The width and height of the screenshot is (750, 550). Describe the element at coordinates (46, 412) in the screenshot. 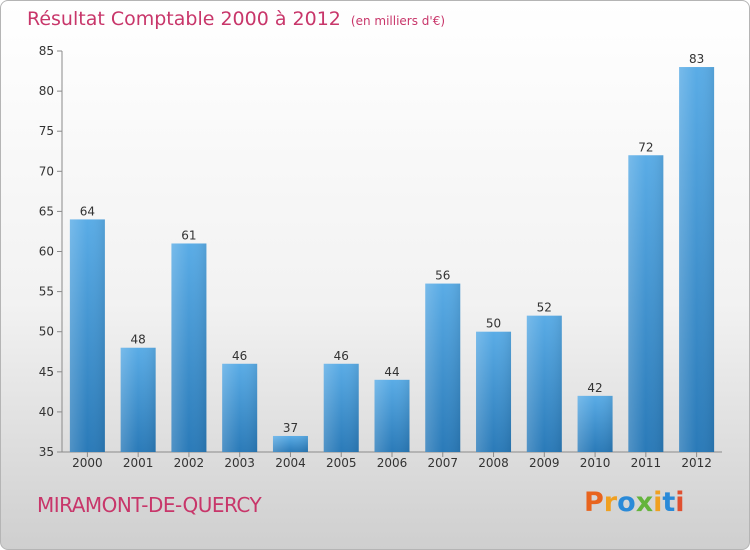

I see `y-tick-label: 40` at that location.